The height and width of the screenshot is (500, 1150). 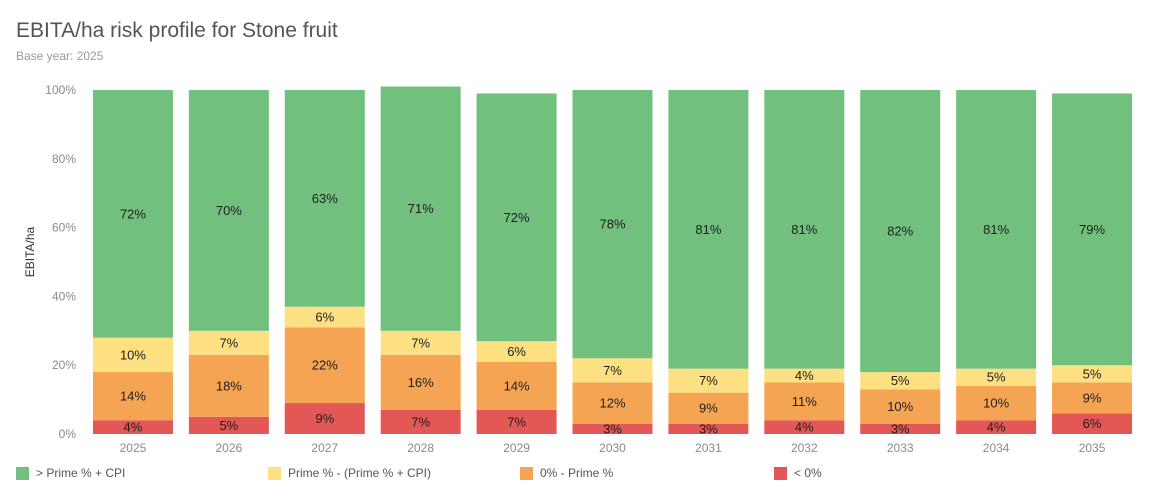 What do you see at coordinates (64, 228) in the screenshot?
I see `y-tick-label: 60%` at bounding box center [64, 228].